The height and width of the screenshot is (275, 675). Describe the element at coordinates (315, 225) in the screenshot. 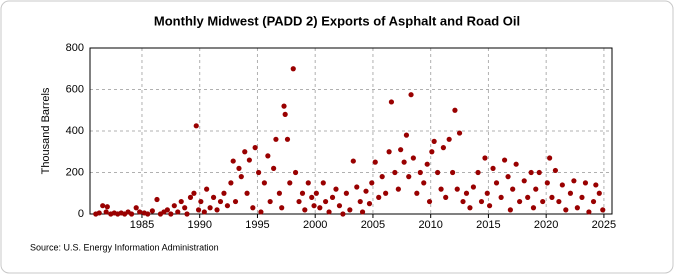

I see `x-tick-label: 2000` at that location.